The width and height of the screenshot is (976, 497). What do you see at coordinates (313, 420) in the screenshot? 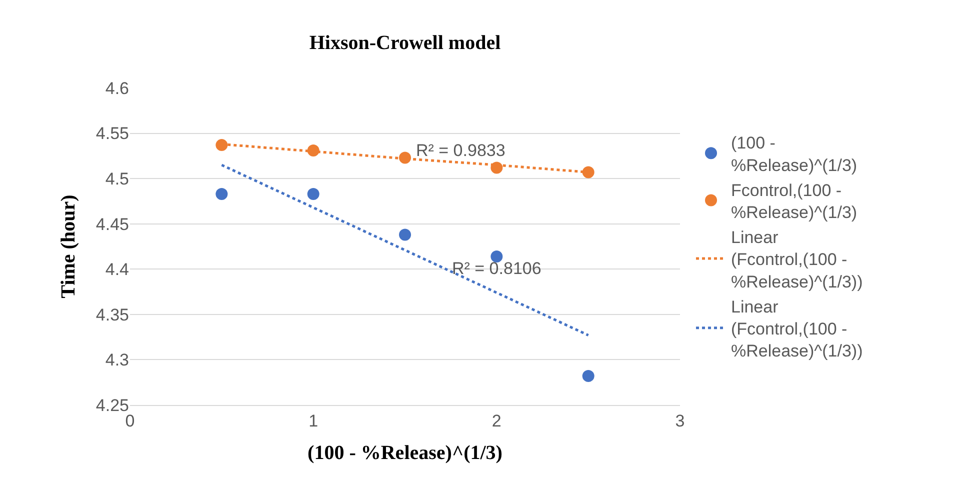
I see `x-tick-label: 1` at bounding box center [313, 420].